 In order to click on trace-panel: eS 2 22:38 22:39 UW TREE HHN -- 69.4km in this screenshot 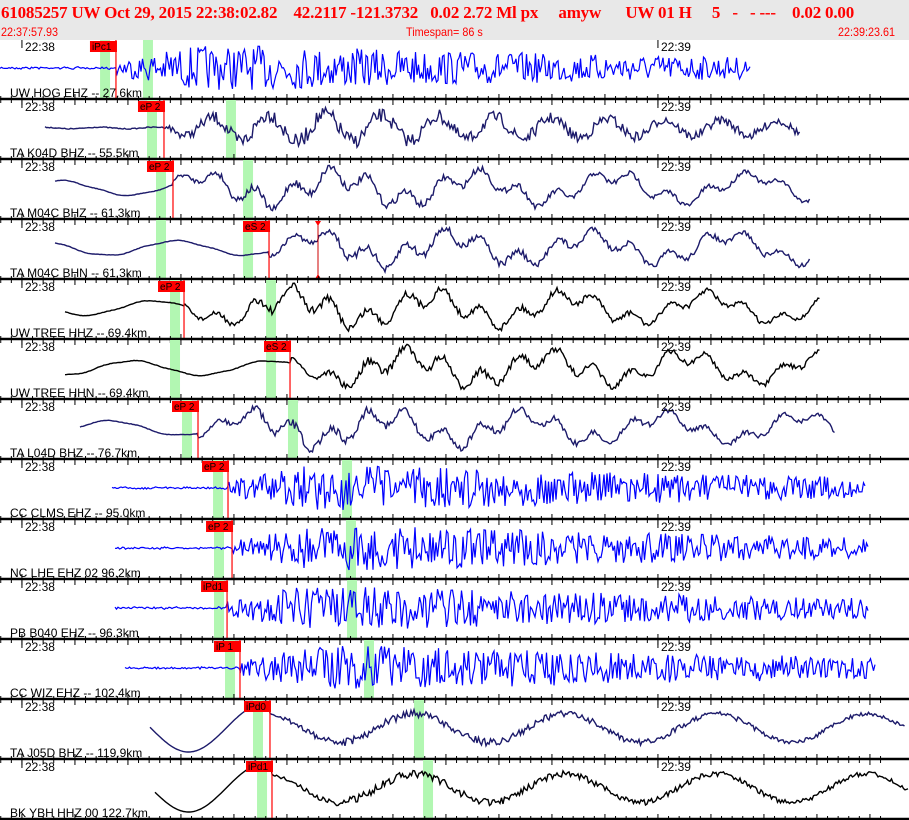, I will do `click(454, 372)`.